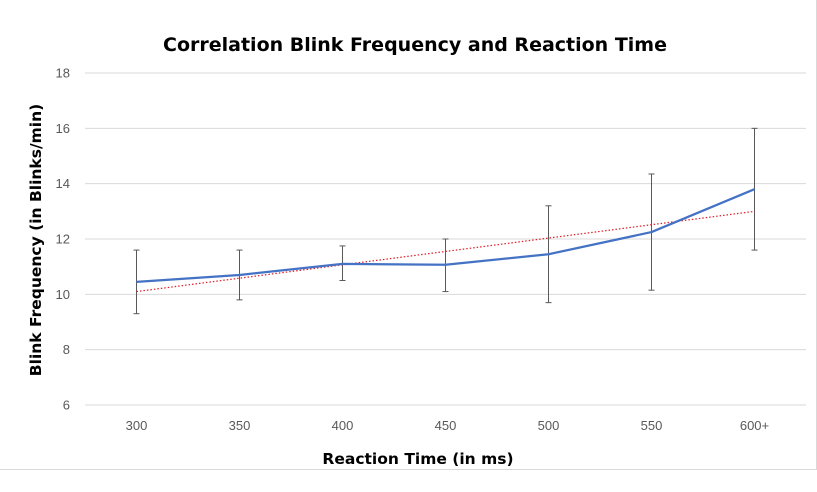  Describe the element at coordinates (63, 128) in the screenshot. I see `y-tick-label: 16` at that location.